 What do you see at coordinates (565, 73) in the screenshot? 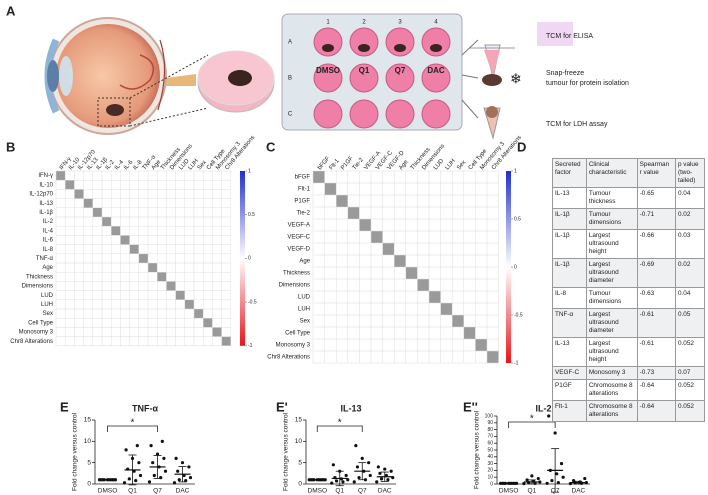
I see `output-label: Snap-freeze` at bounding box center [565, 73].